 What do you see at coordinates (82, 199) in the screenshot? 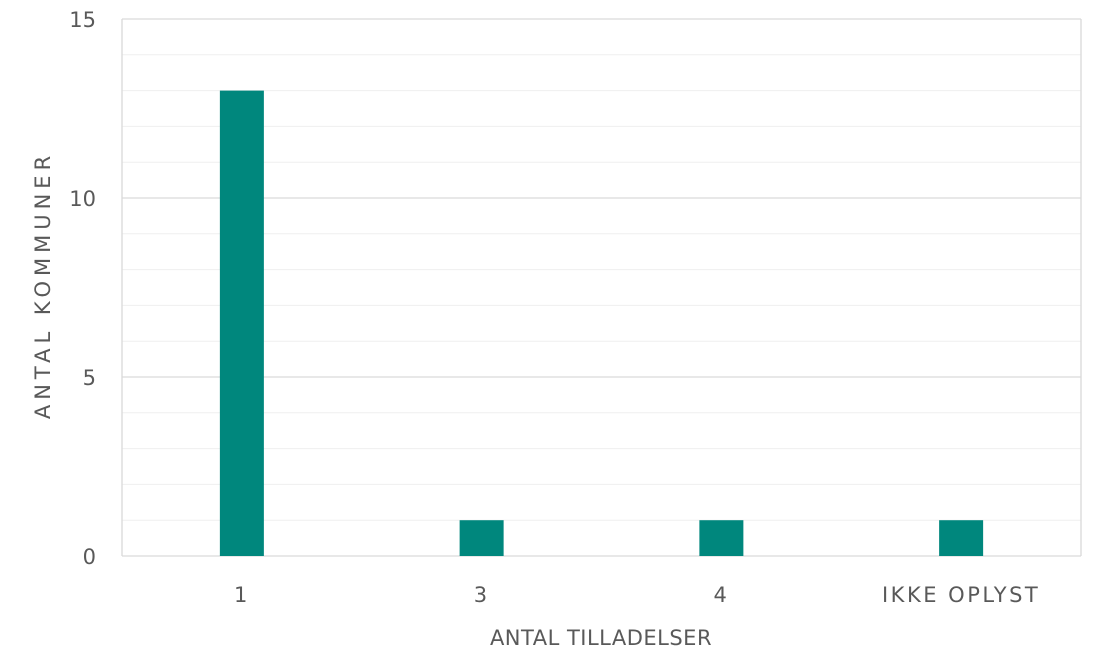
I see `y-tick-label: 10` at bounding box center [82, 199].